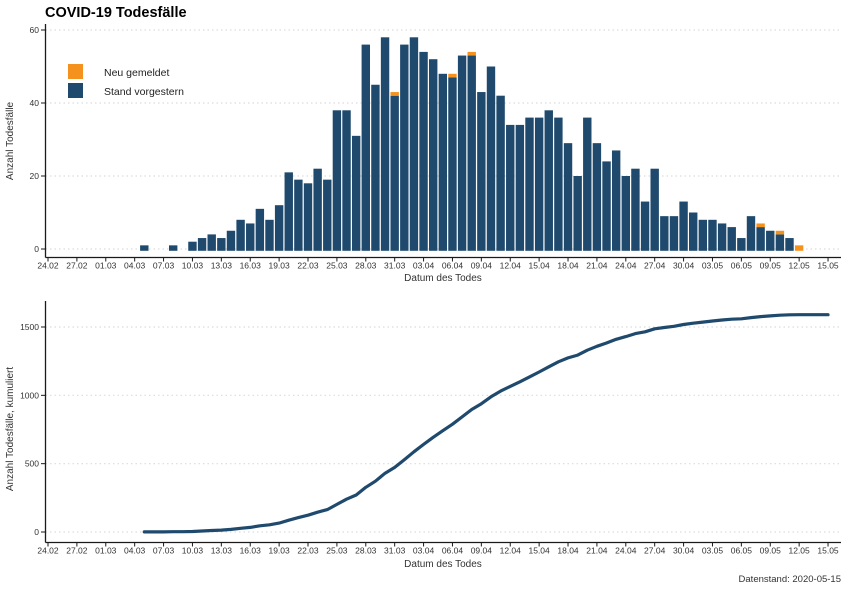 The image size is (850, 596). What do you see at coordinates (279, 551) in the screenshot?
I see `x-tick-label: 19.03` at bounding box center [279, 551].